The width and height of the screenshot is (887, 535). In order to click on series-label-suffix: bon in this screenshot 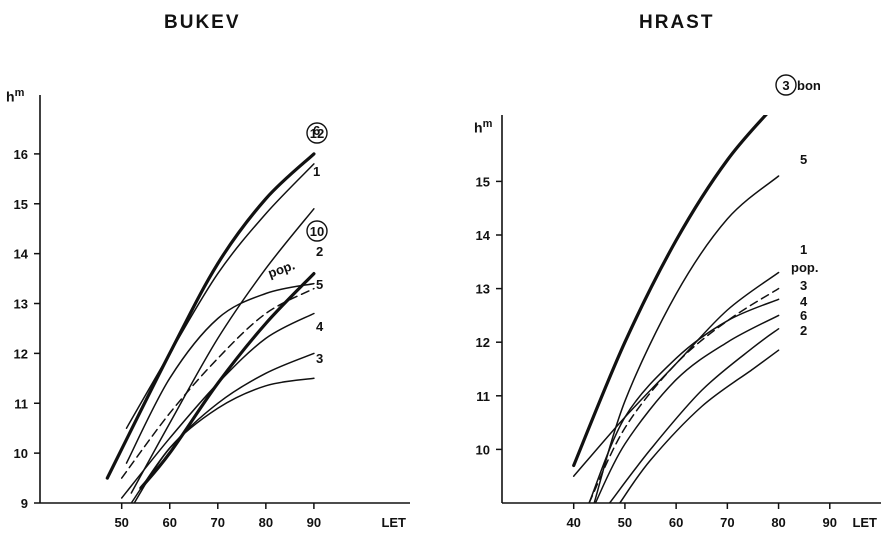, I will do `click(809, 85)`.